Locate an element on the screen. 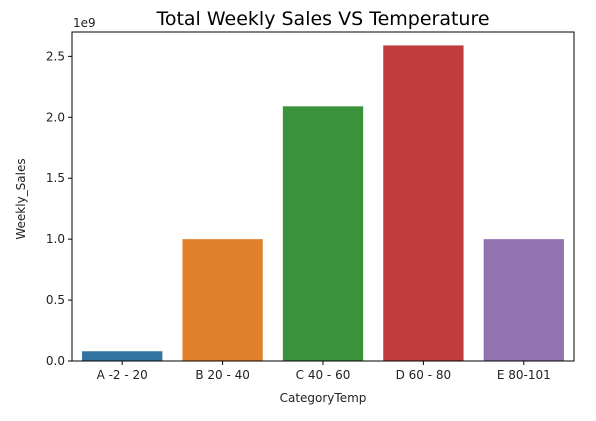 The image size is (596, 421). y-tick-label: 1.0 is located at coordinates (55, 239).